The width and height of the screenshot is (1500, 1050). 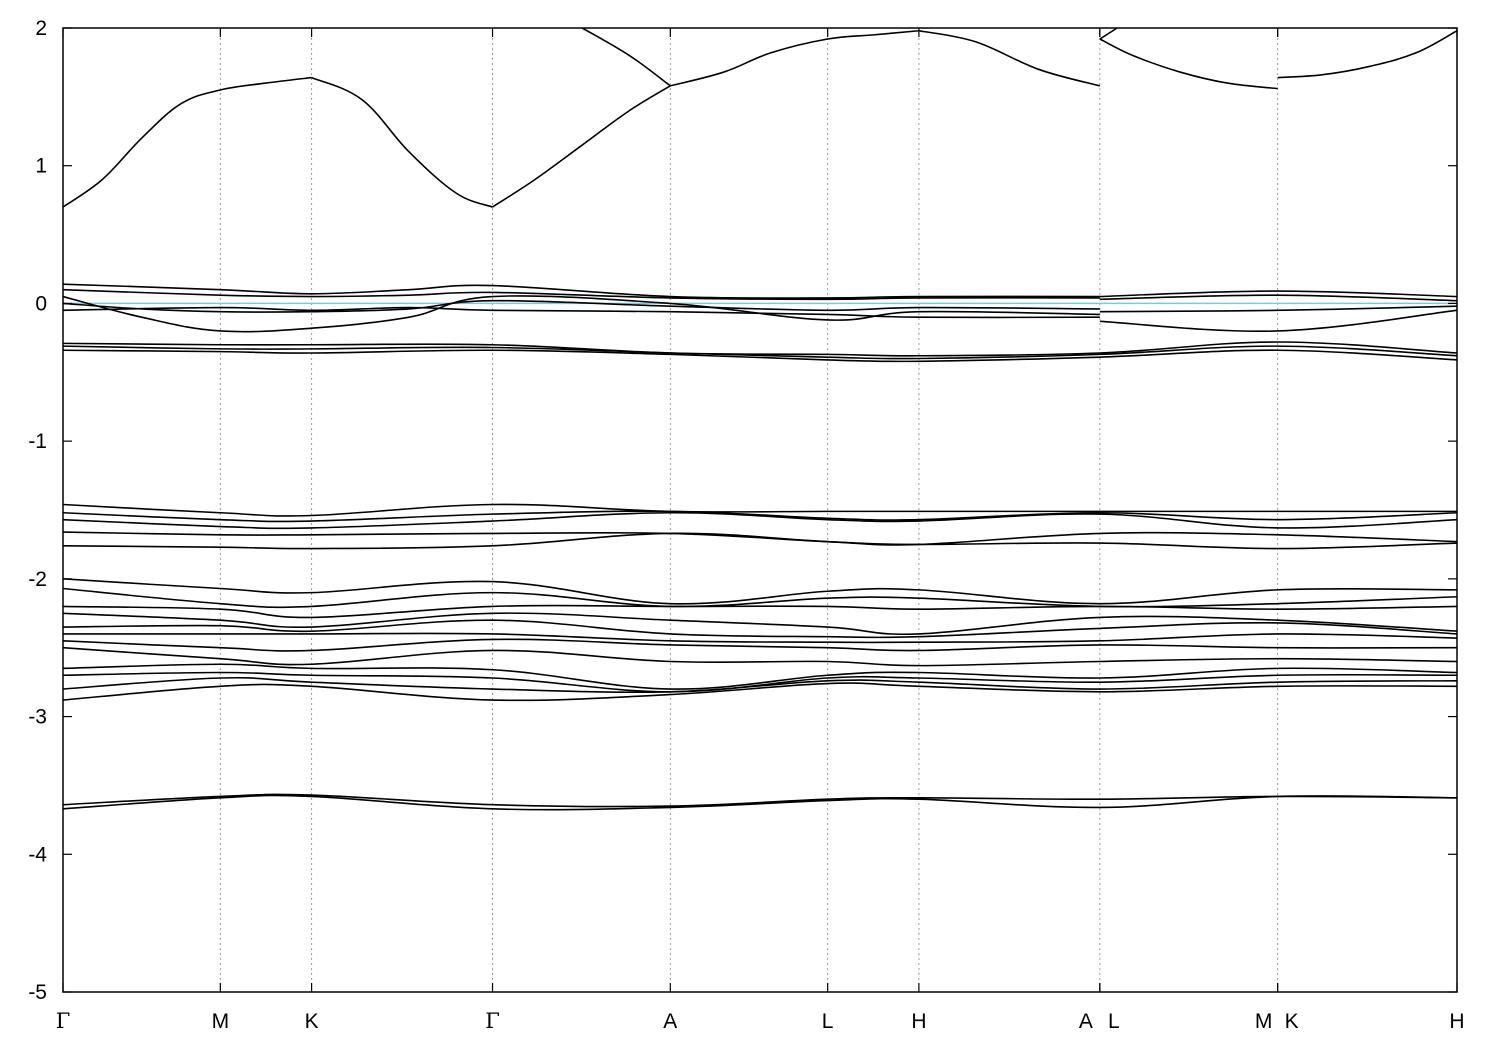 What do you see at coordinates (41, 303) in the screenshot?
I see `y-tick-label: 0` at bounding box center [41, 303].